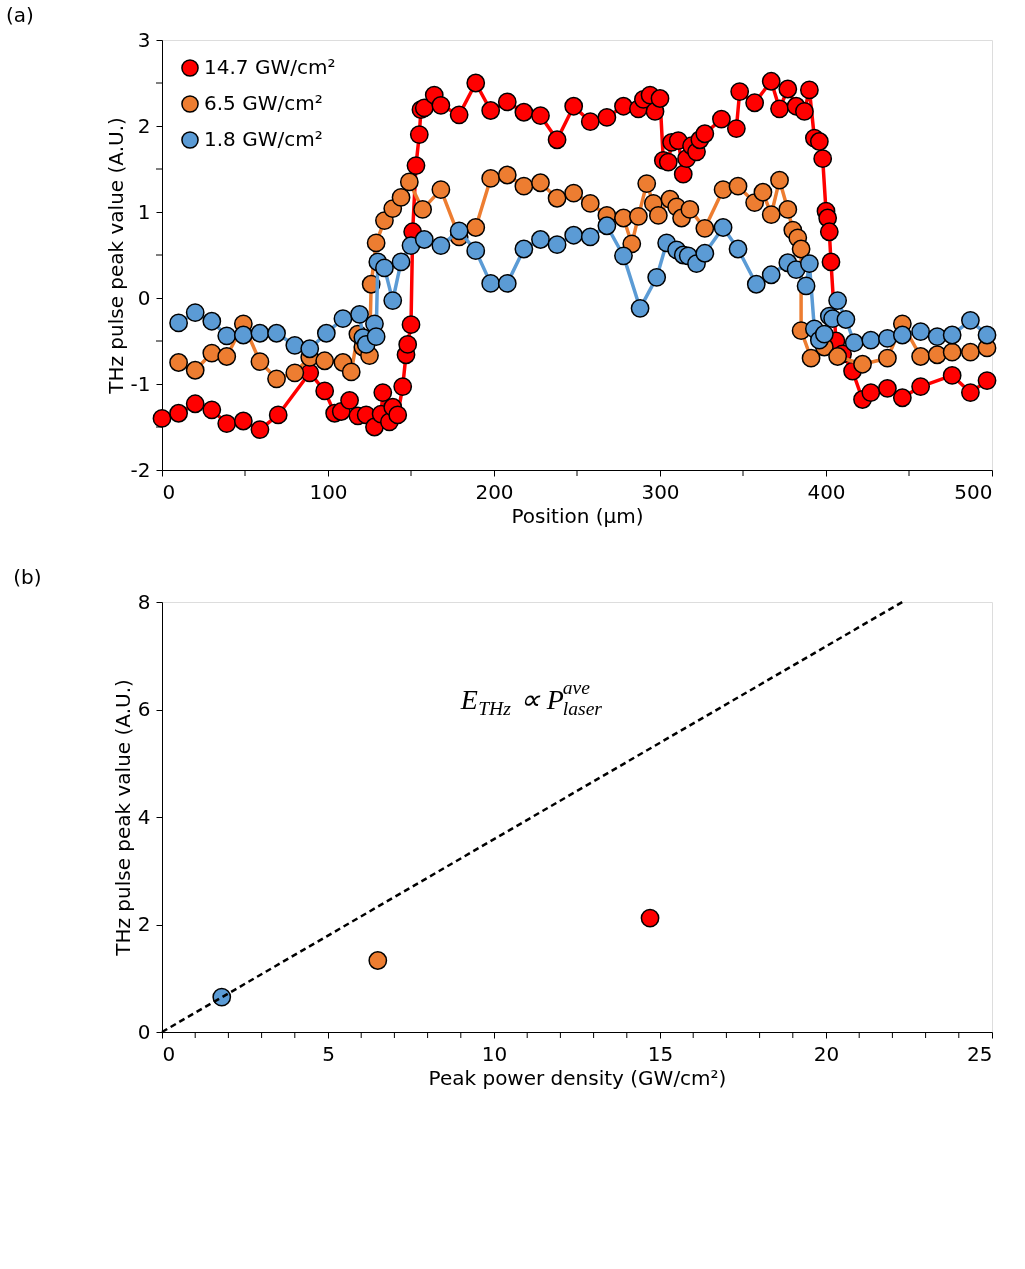 The height and width of the screenshot is (1269, 1025). What do you see at coordinates (826, 491) in the screenshot?
I see `x-tick-label: 400` at bounding box center [826, 491].